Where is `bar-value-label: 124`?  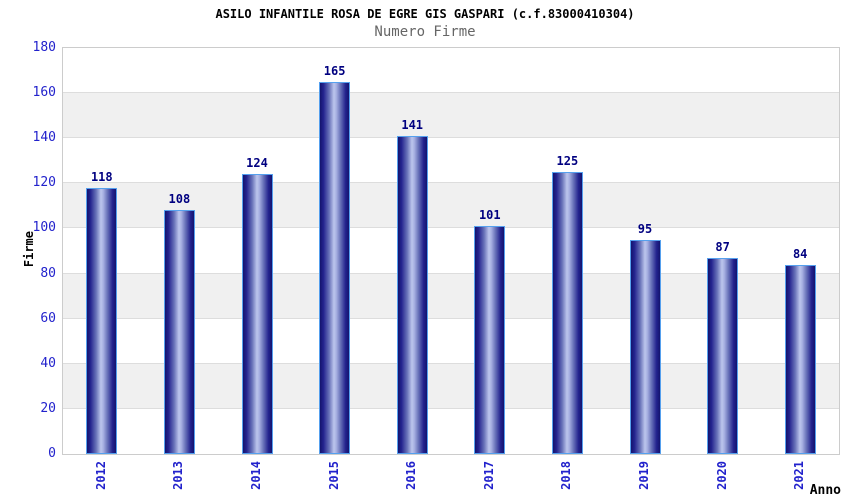 bar-value-label: 124 is located at coordinates (257, 163).